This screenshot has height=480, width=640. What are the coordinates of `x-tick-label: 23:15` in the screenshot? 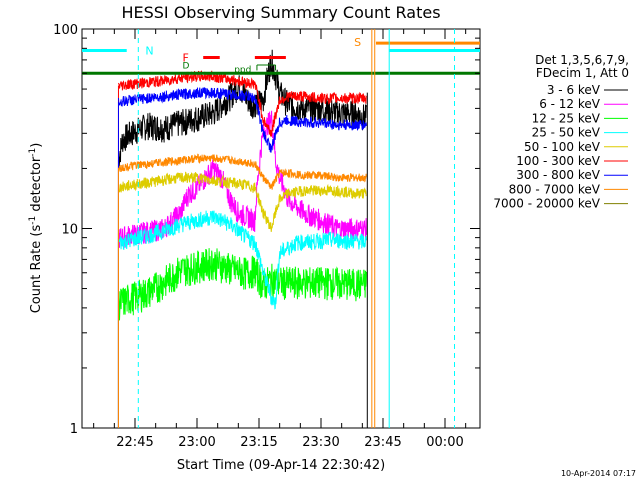 It's located at (258, 442).